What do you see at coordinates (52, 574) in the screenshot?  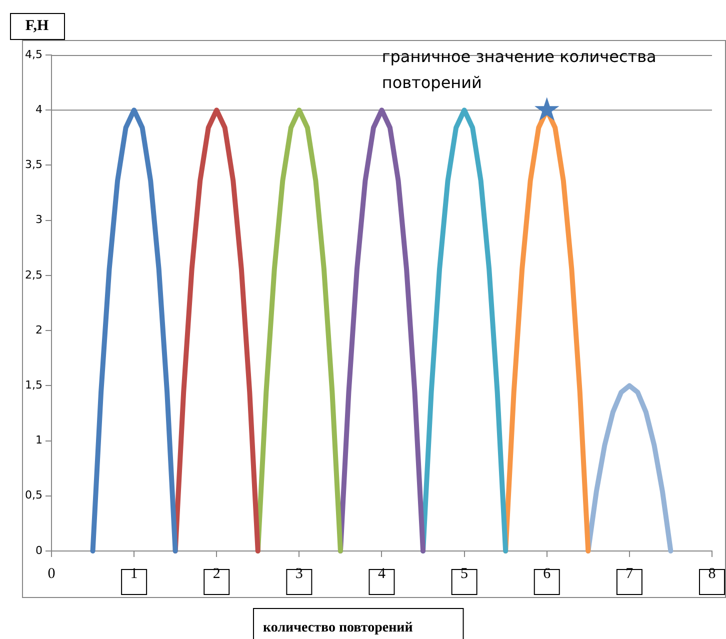 I see `x-tick-label: 0` at bounding box center [52, 574].